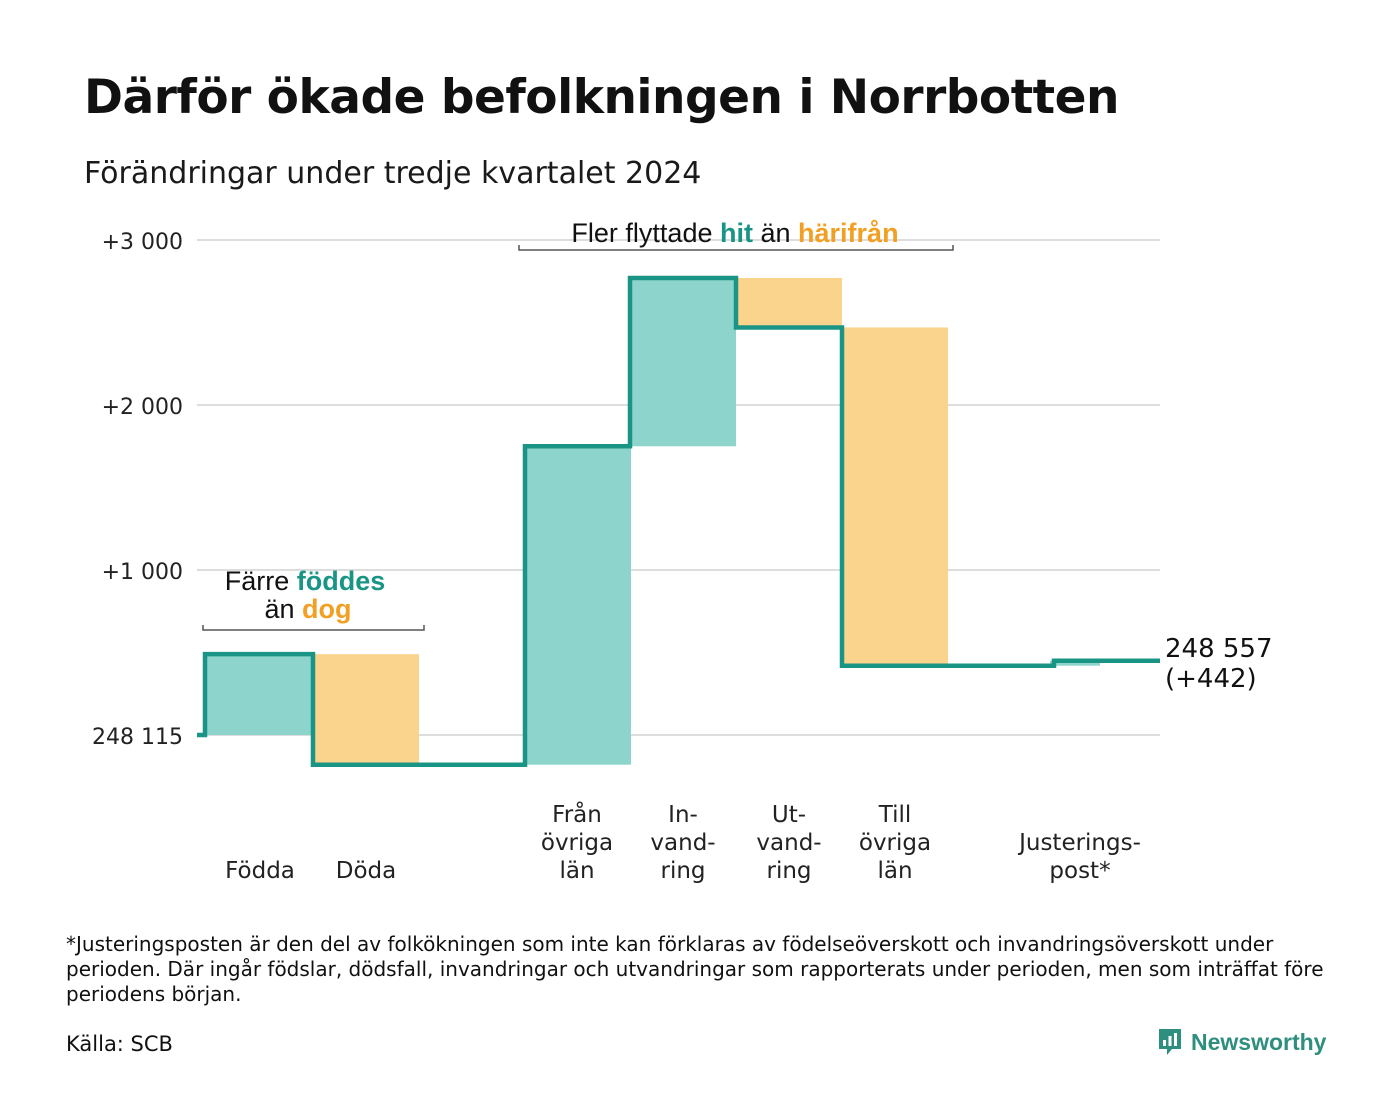 This screenshot has width=1400, height=1120. I want to click on x-category-label: Från övriga län, so click(577, 842).